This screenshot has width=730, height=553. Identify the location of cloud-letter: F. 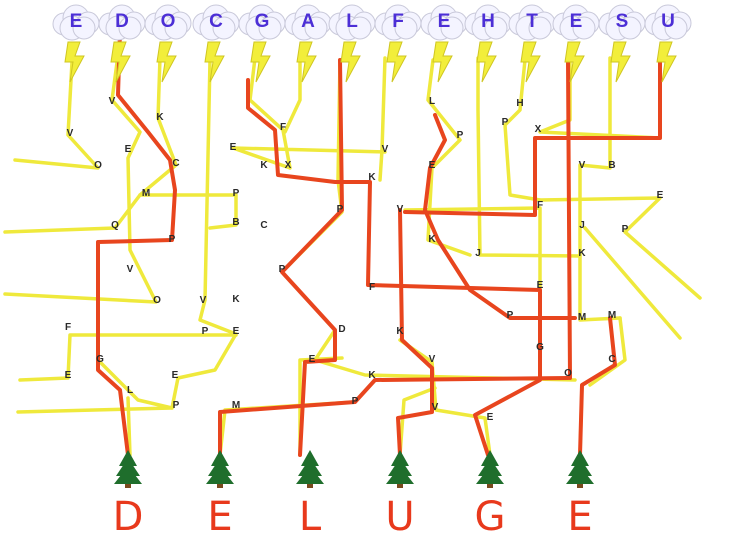
(398, 21).